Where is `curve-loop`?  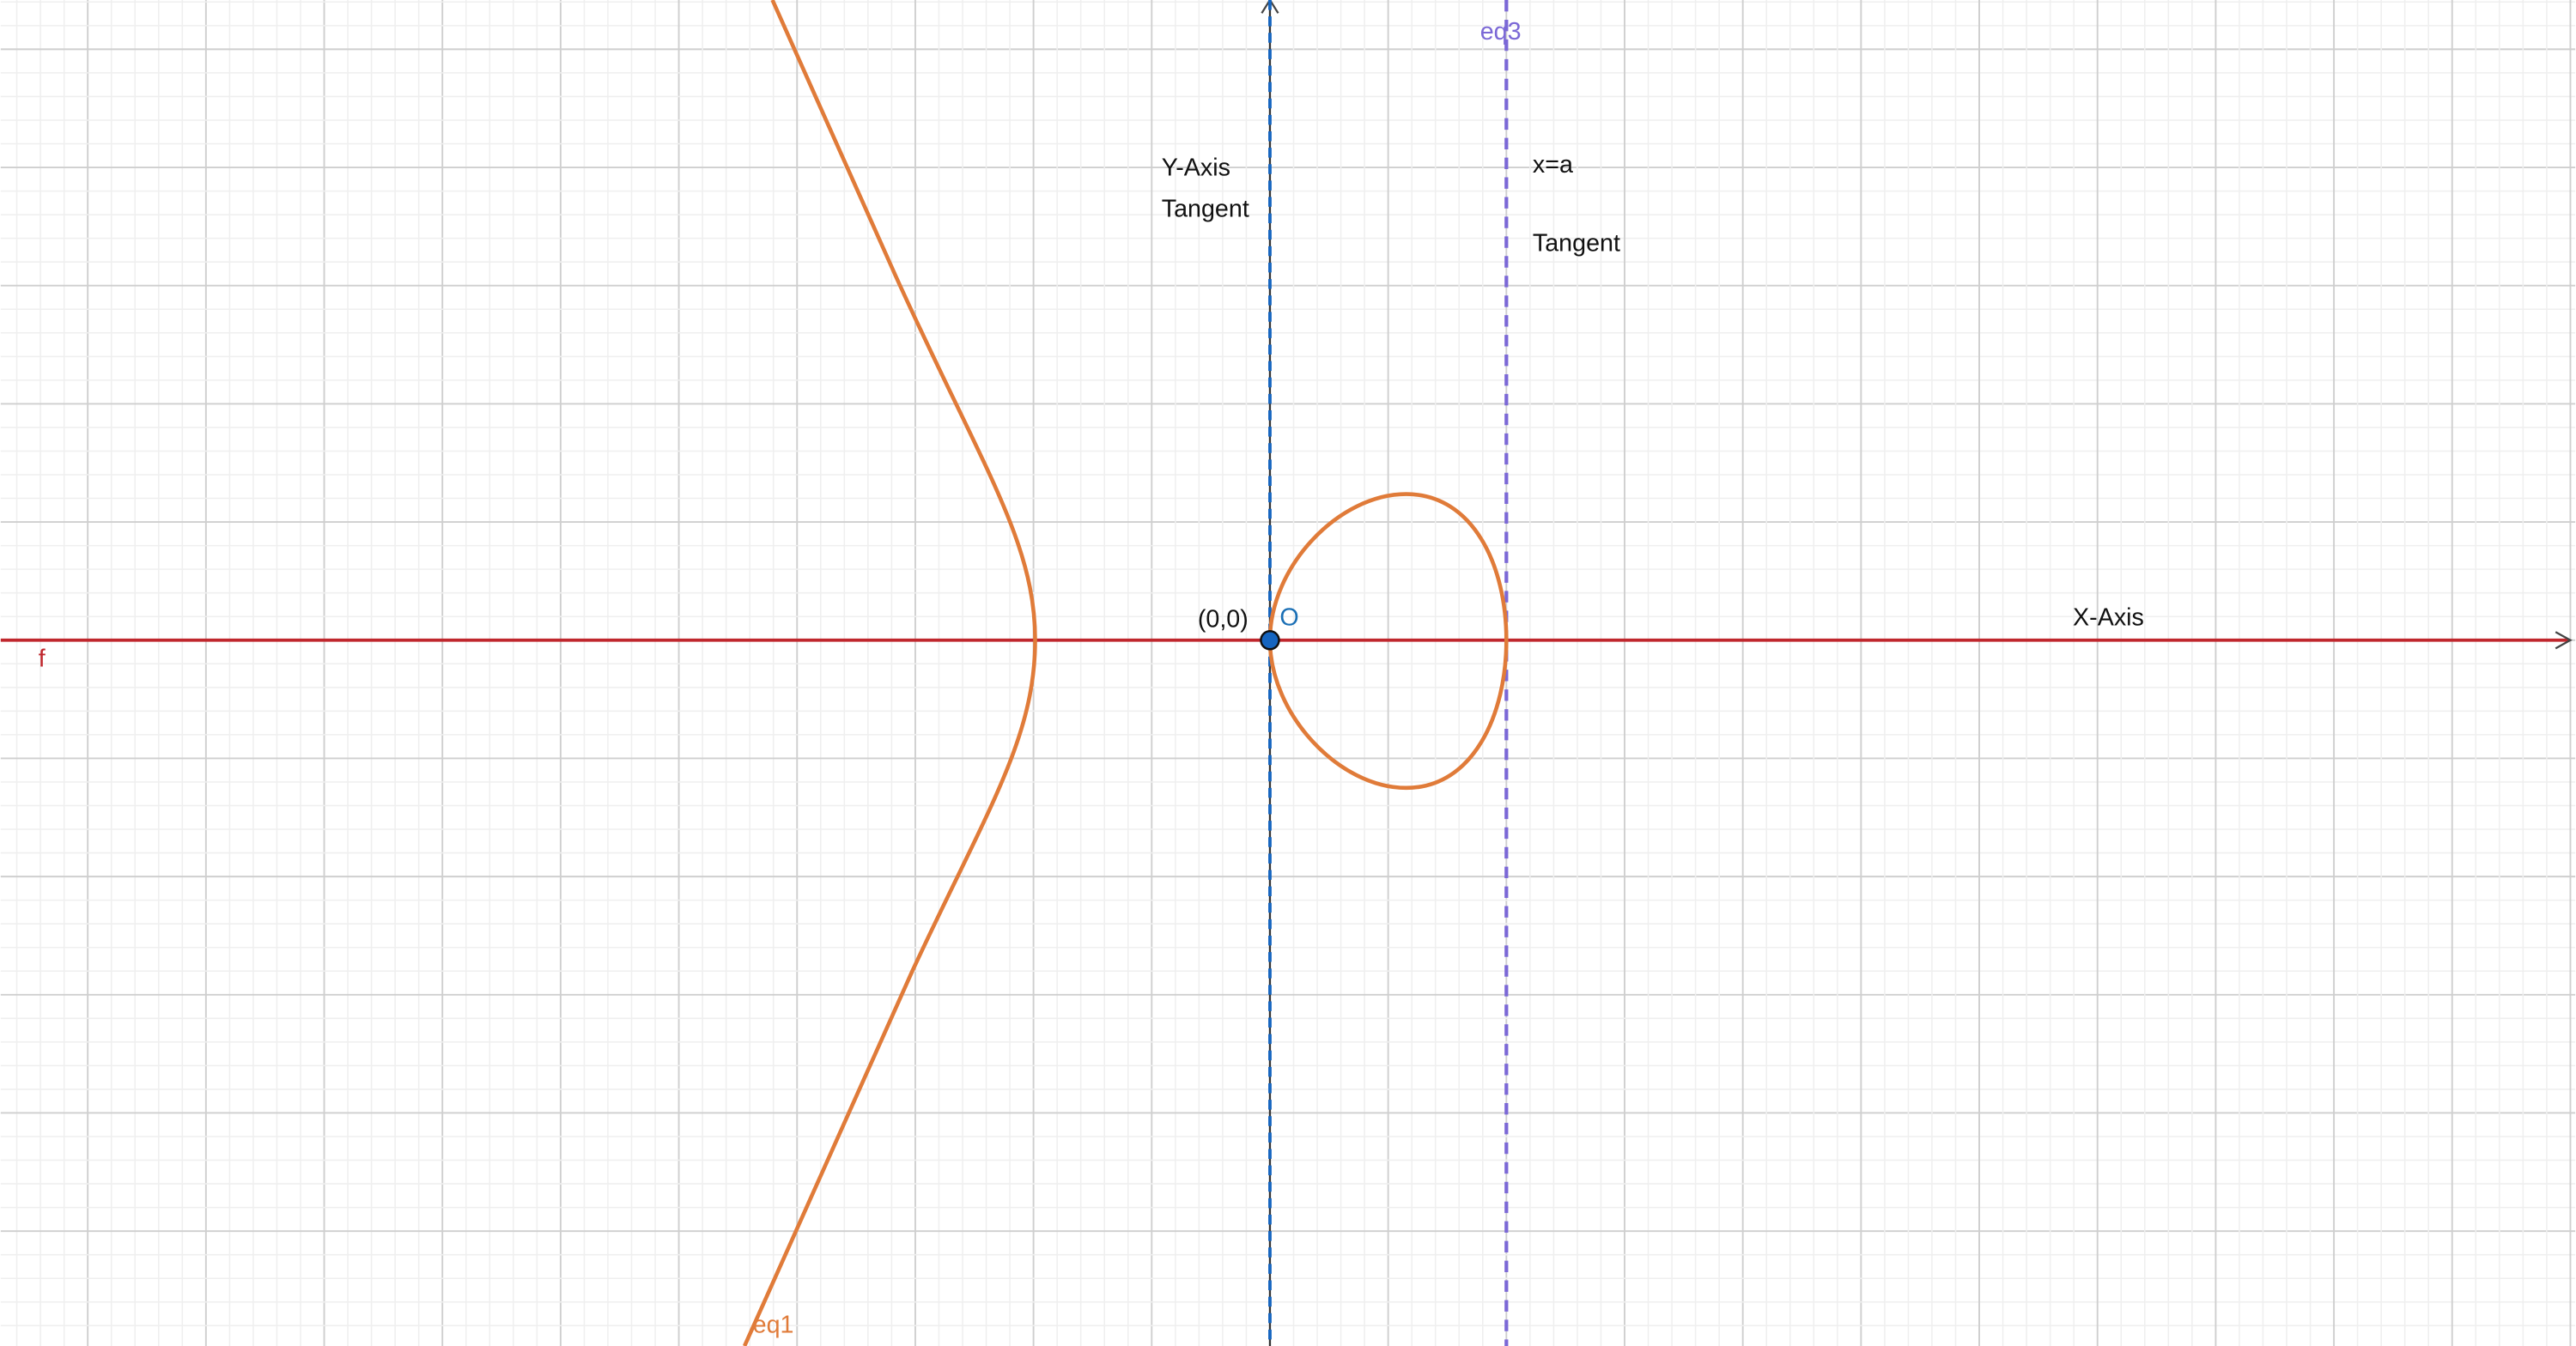
curve-loop is located at coordinates (1388, 641).